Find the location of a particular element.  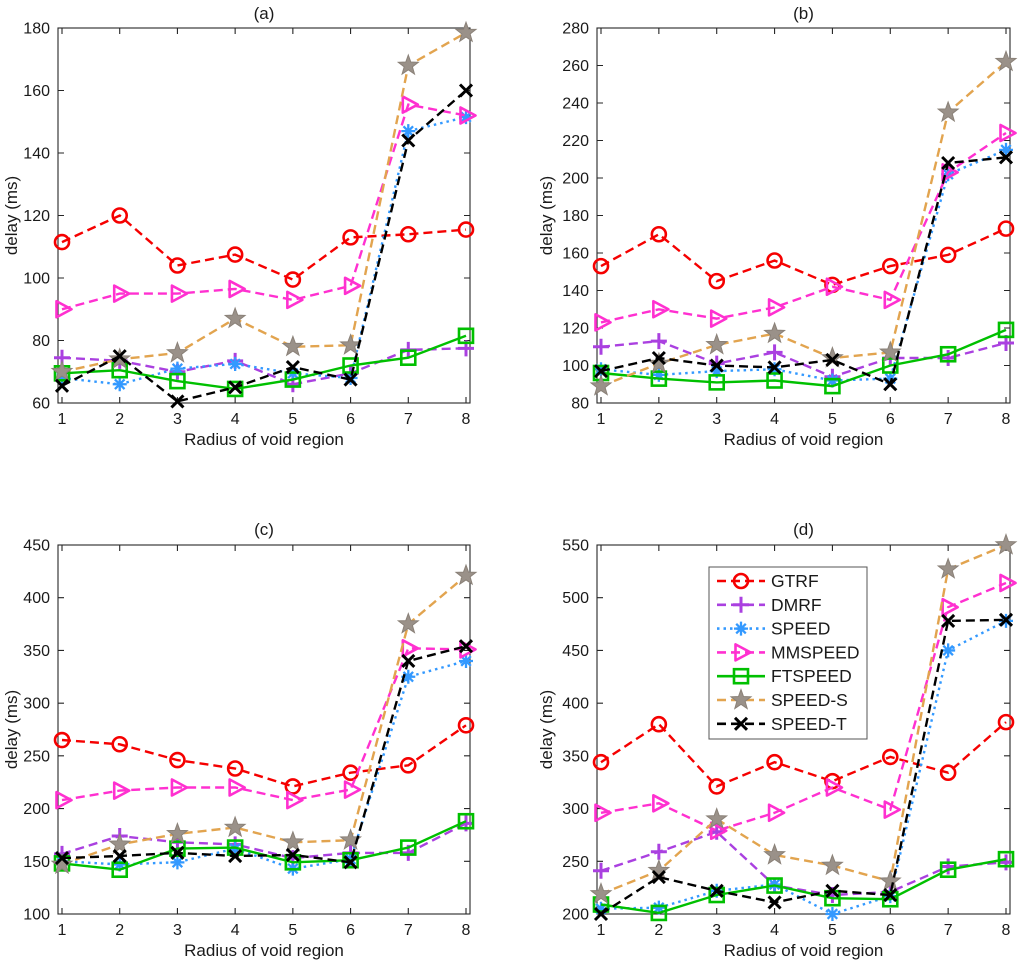

y-tick-label: 80 is located at coordinates (580, 404).